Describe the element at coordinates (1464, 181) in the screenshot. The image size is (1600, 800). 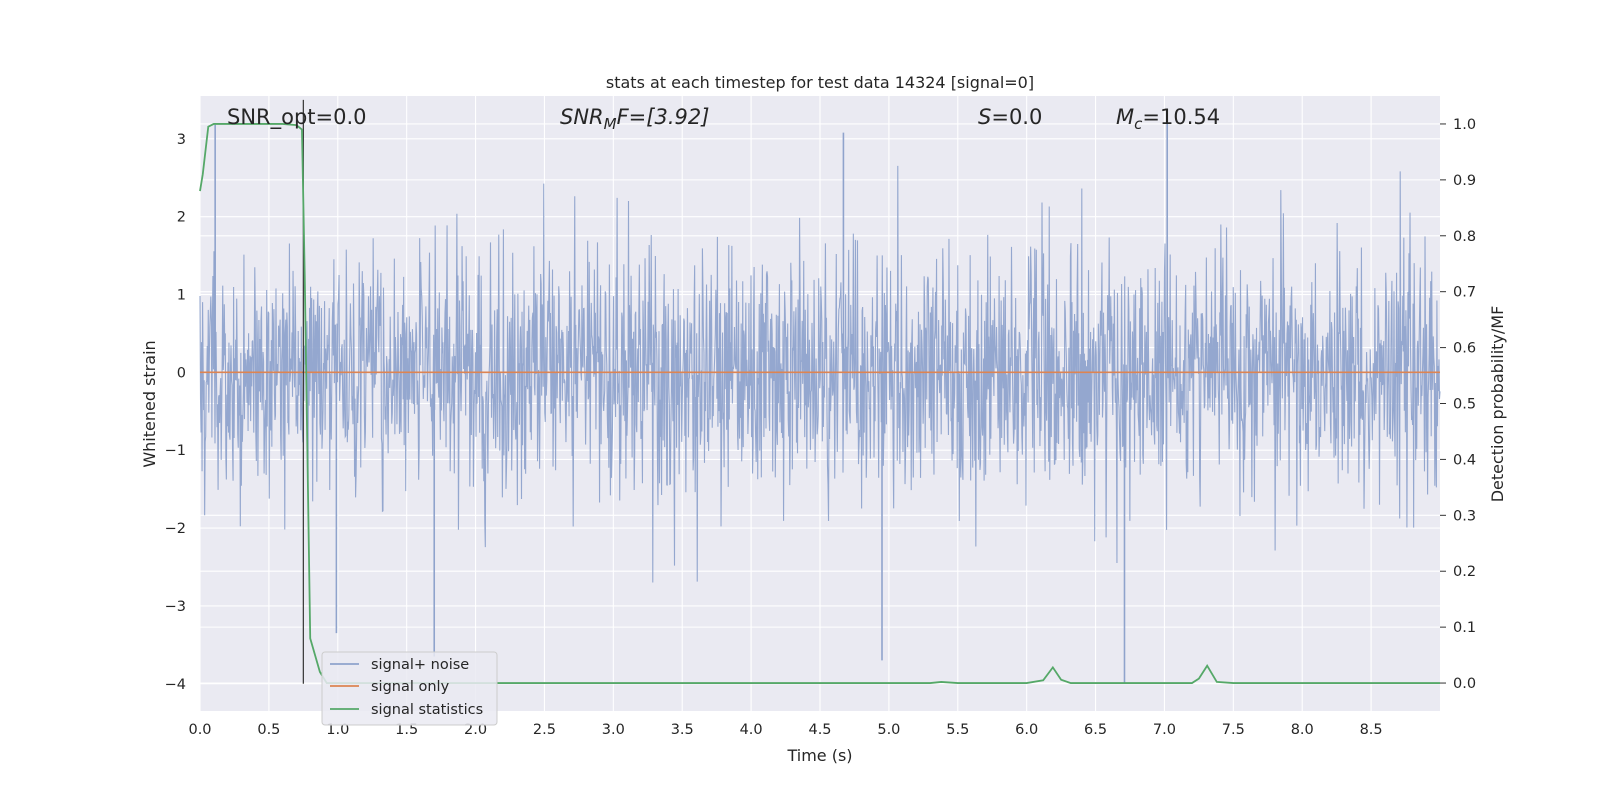
I see `y-right-tick-label: 0.9` at that location.